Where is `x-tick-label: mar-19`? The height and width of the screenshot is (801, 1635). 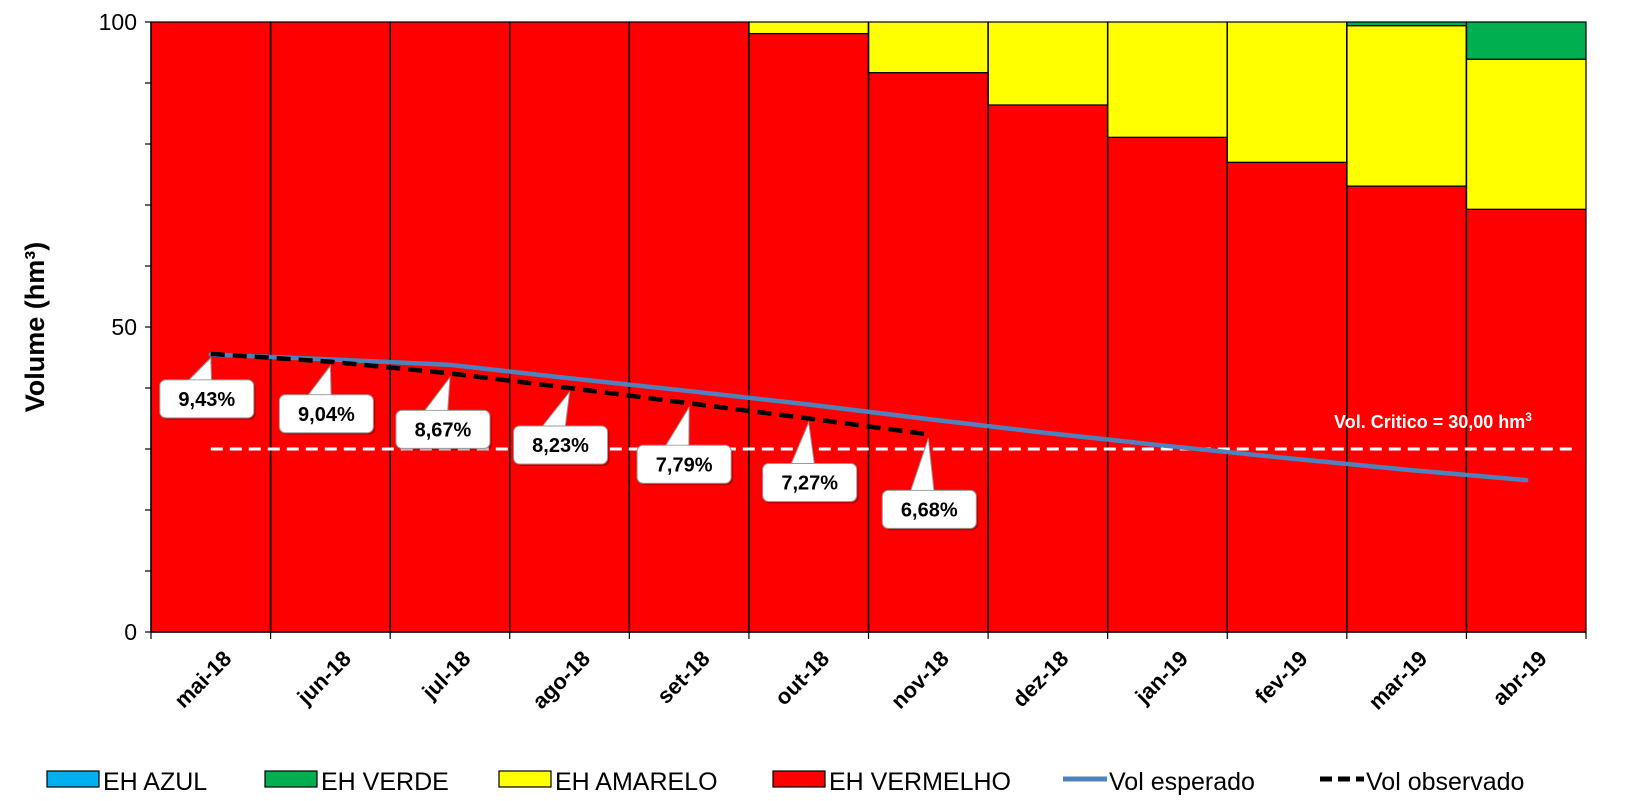 x-tick-label: mar-19 is located at coordinates (1397, 680).